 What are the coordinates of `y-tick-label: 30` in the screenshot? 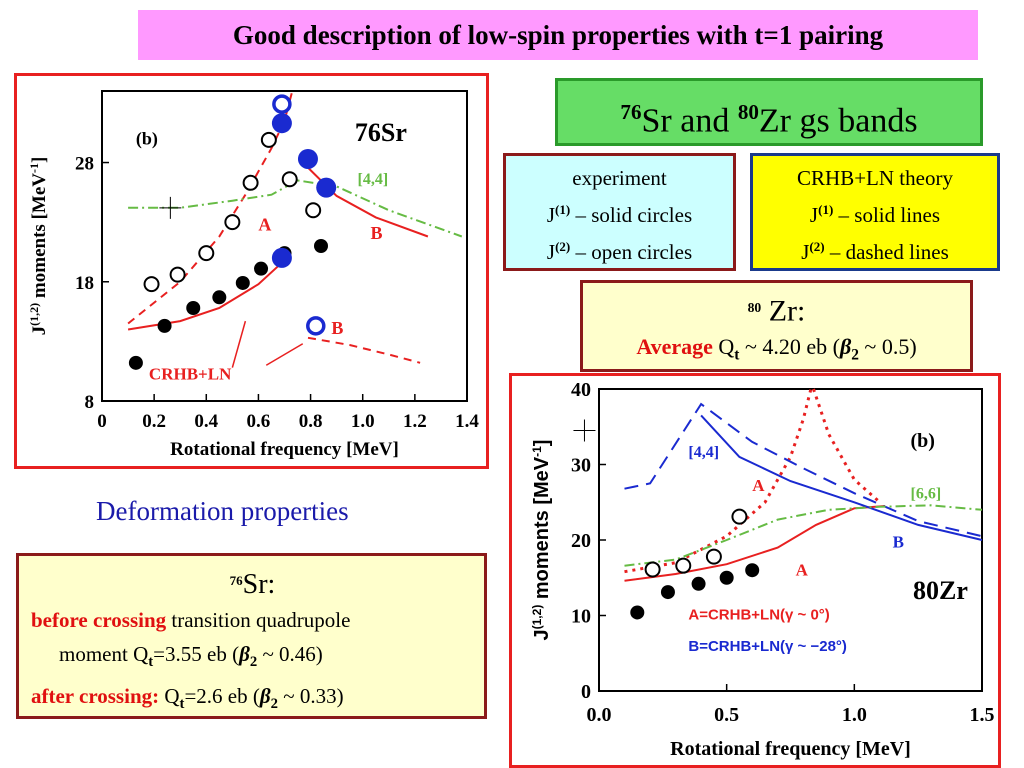 It's located at (581, 466).